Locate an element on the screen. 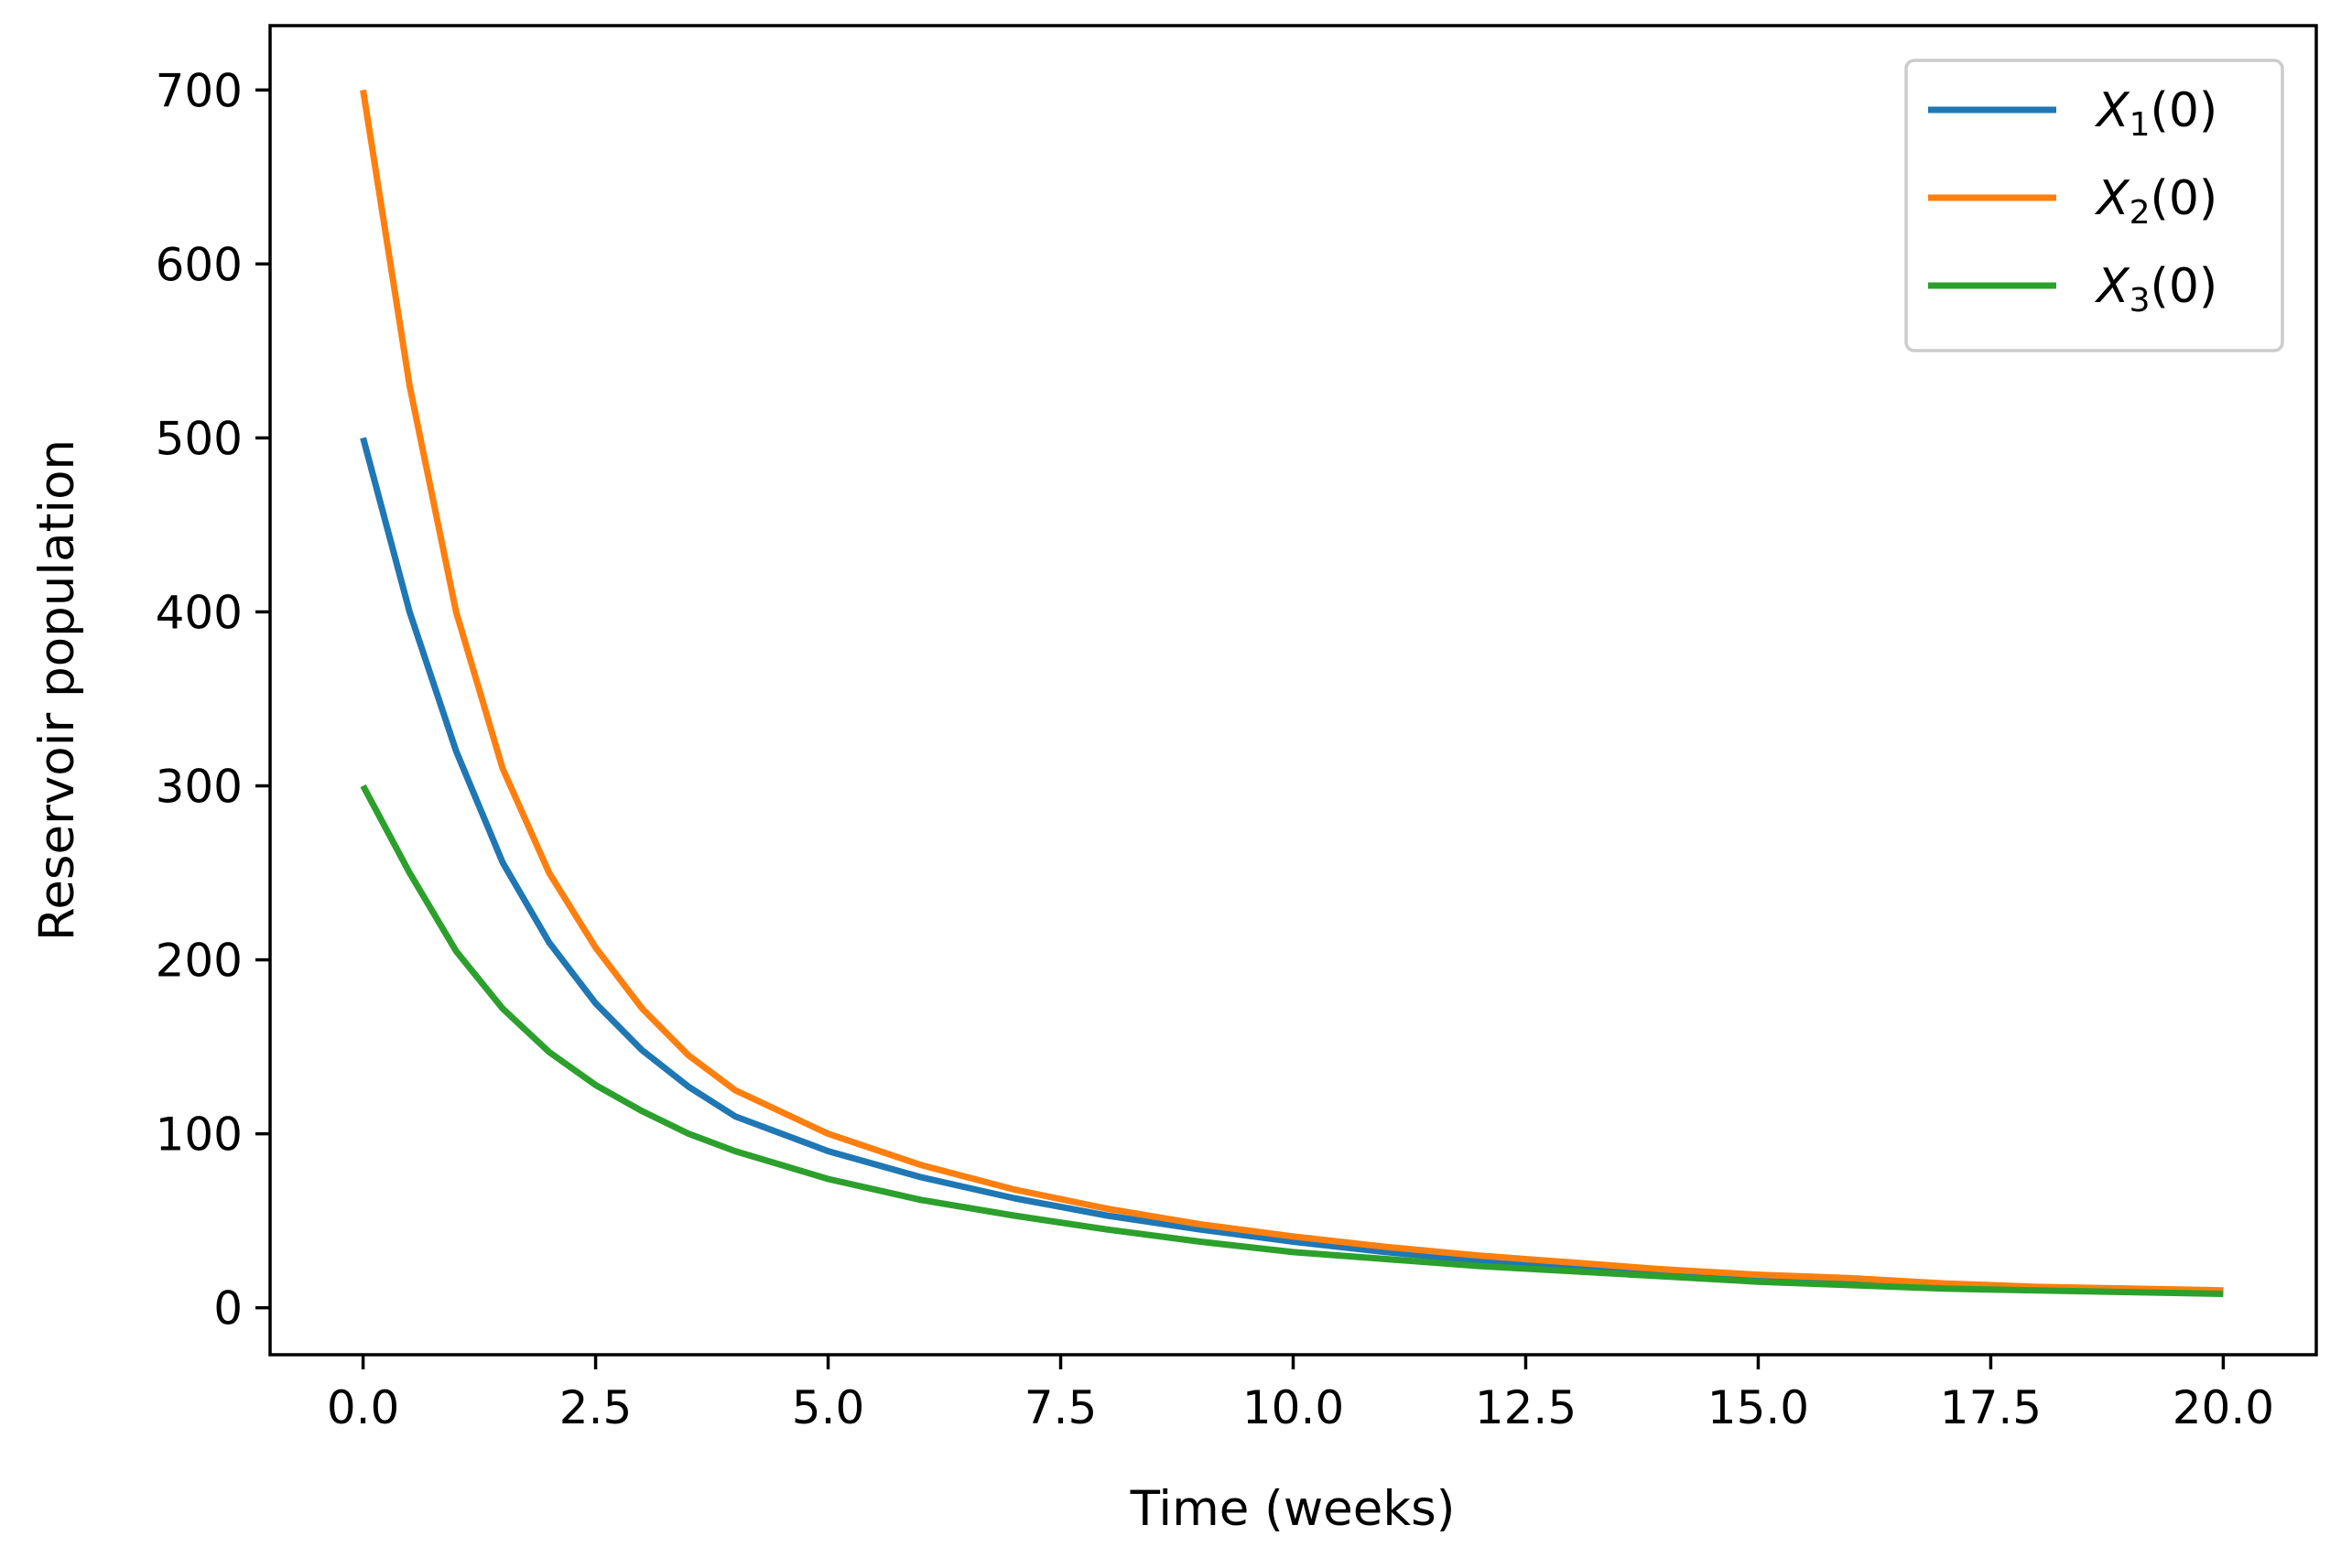  legend-box is located at coordinates (2094, 205).